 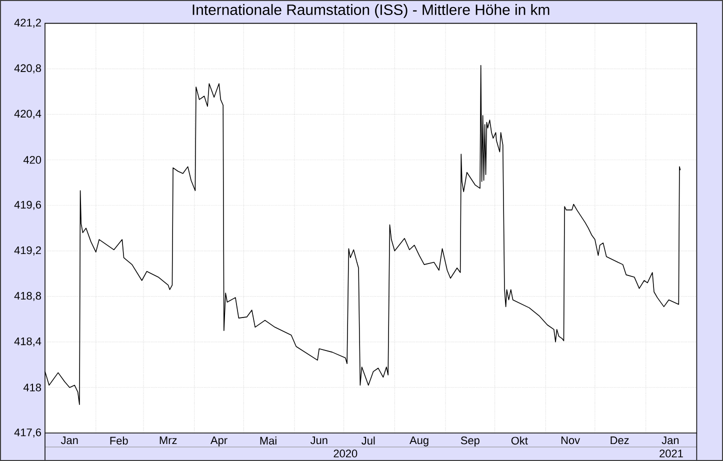 What do you see at coordinates (32, 388) in the screenshot?
I see `y-tick-label: 418` at bounding box center [32, 388].